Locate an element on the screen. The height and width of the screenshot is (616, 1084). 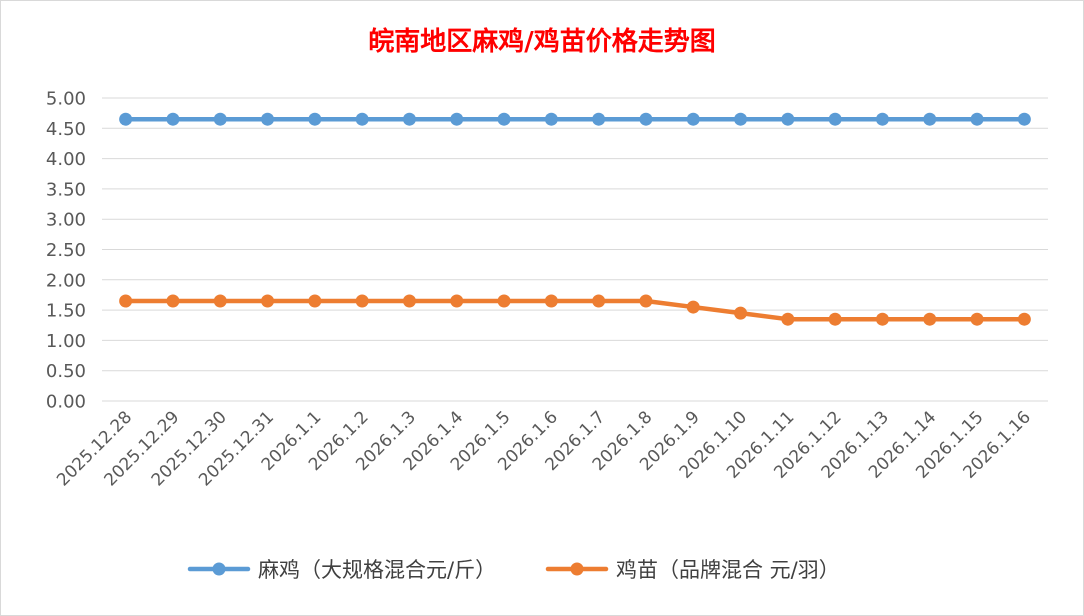
y-tick-label: 4.50 is located at coordinates (66, 129).